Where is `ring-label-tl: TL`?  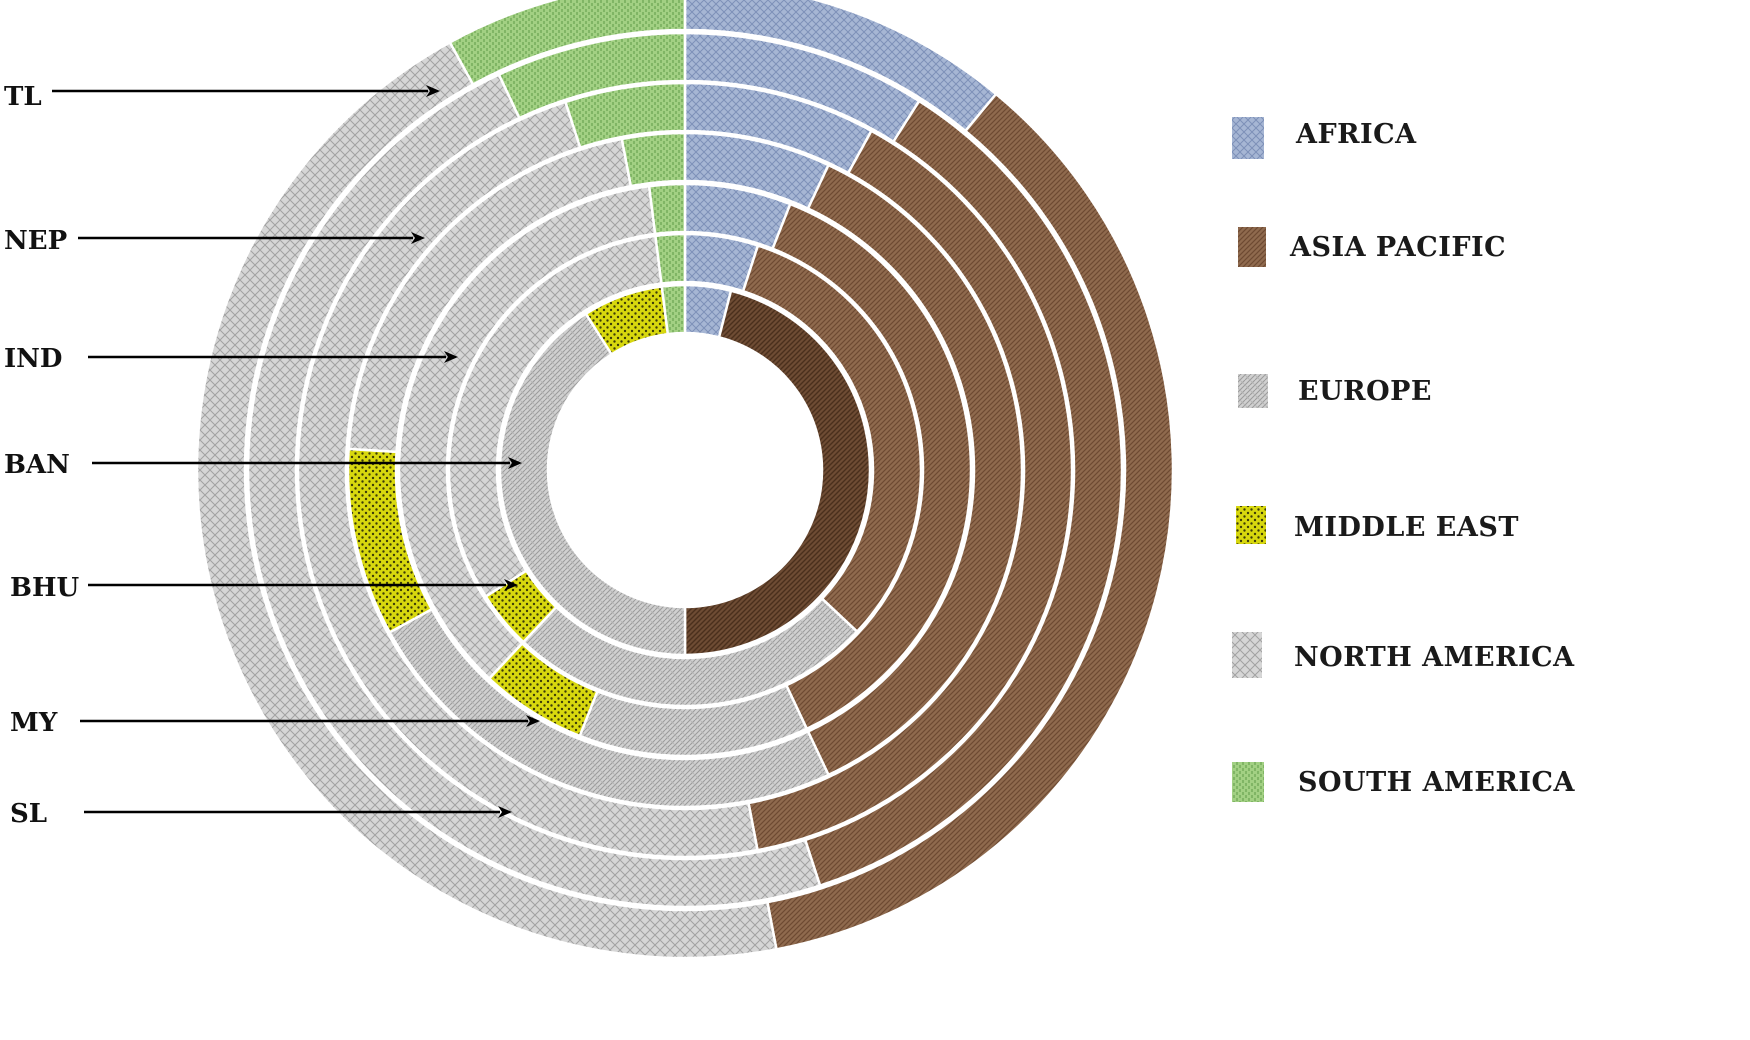 ring-label-tl: TL is located at coordinates (23, 97).